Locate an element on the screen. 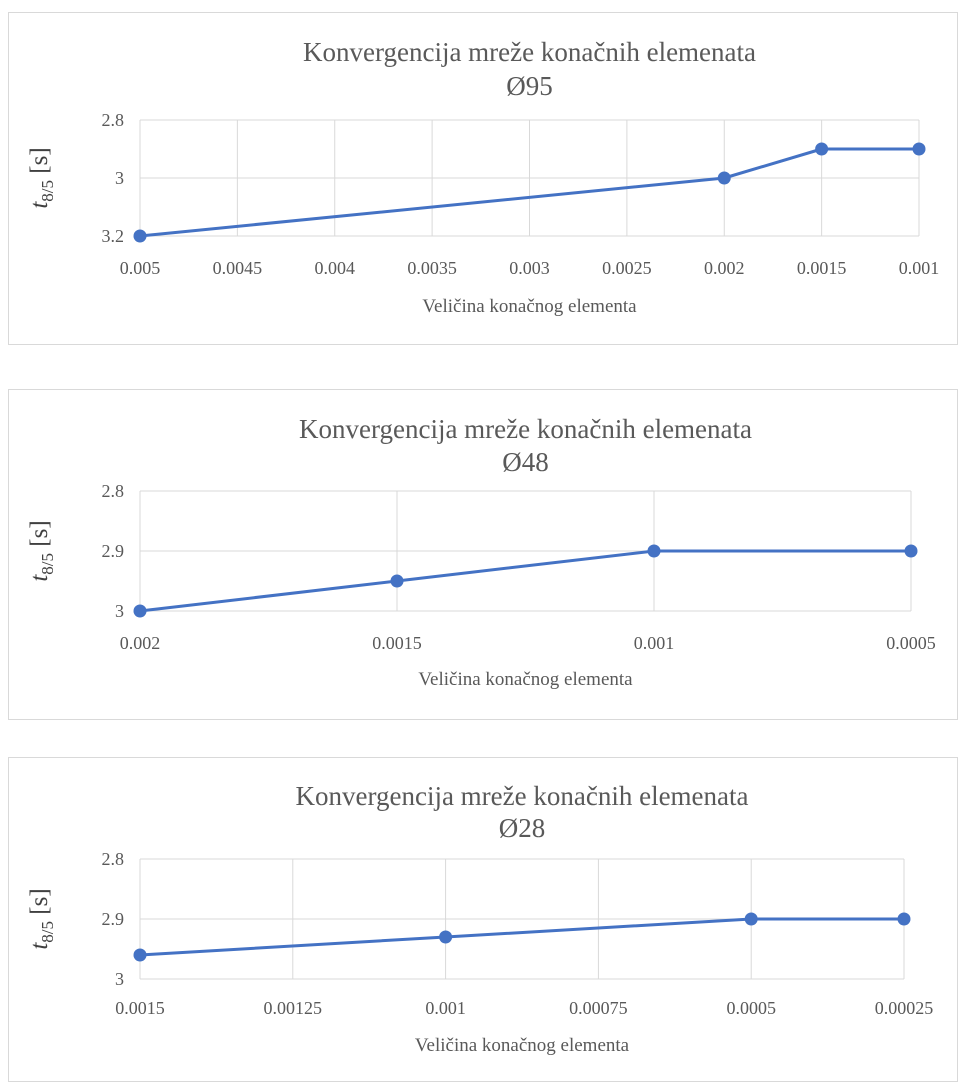 The image size is (960, 1090). x-tick-label: 0.00125 is located at coordinates (293, 1008).